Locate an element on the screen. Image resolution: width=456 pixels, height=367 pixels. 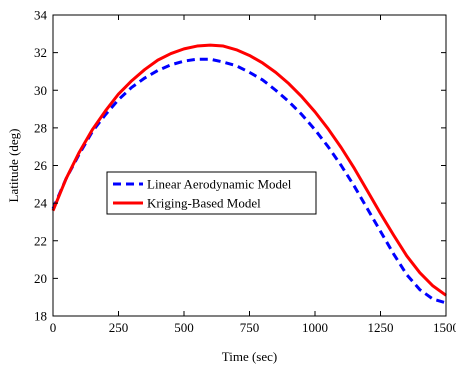
y-tick-label: 22 is located at coordinates (40, 240).